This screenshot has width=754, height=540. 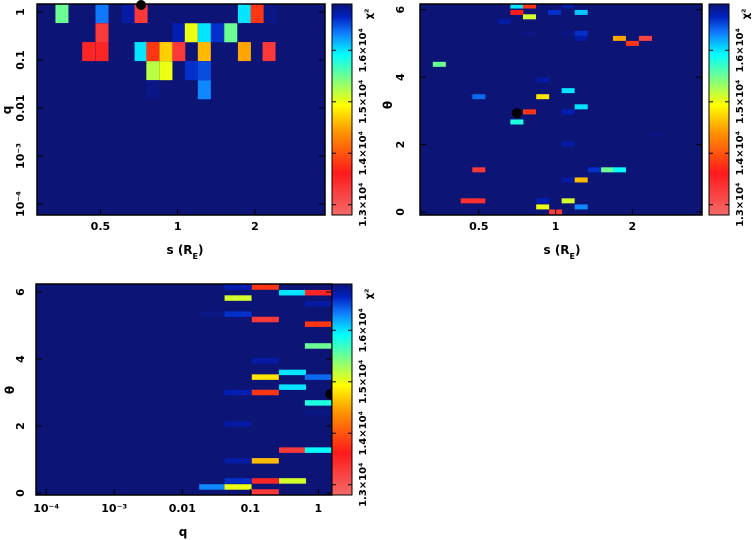 I want to click on y-tick-label: 6, so click(x=20, y=292).